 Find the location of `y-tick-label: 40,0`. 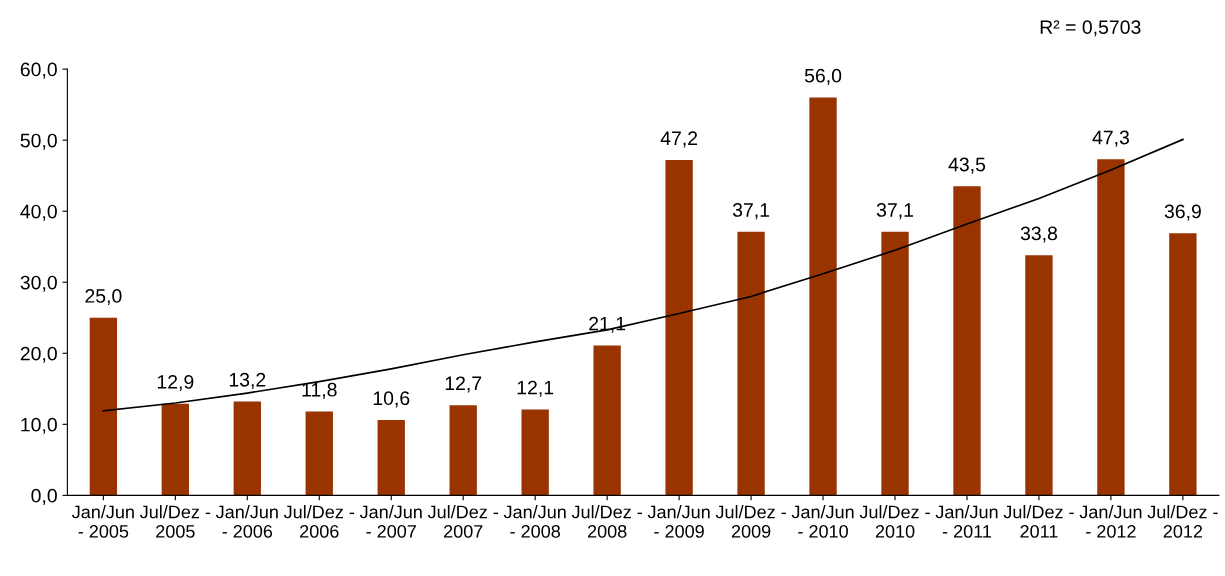

y-tick-label: 40,0 is located at coordinates (38, 212).